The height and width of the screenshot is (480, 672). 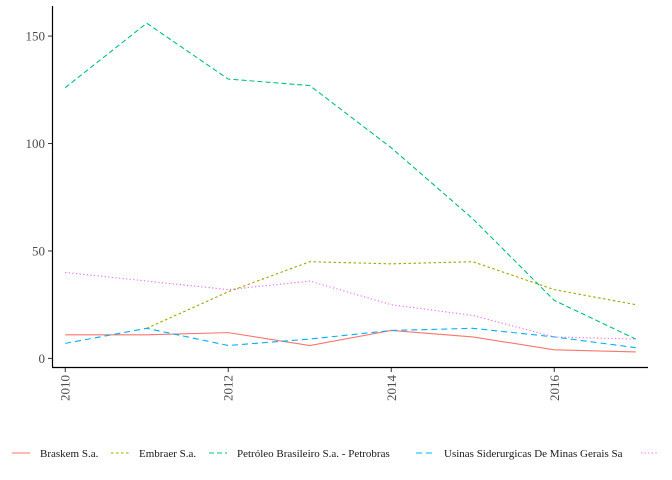 I want to click on y-tick-label: 50, so click(x=38, y=250).